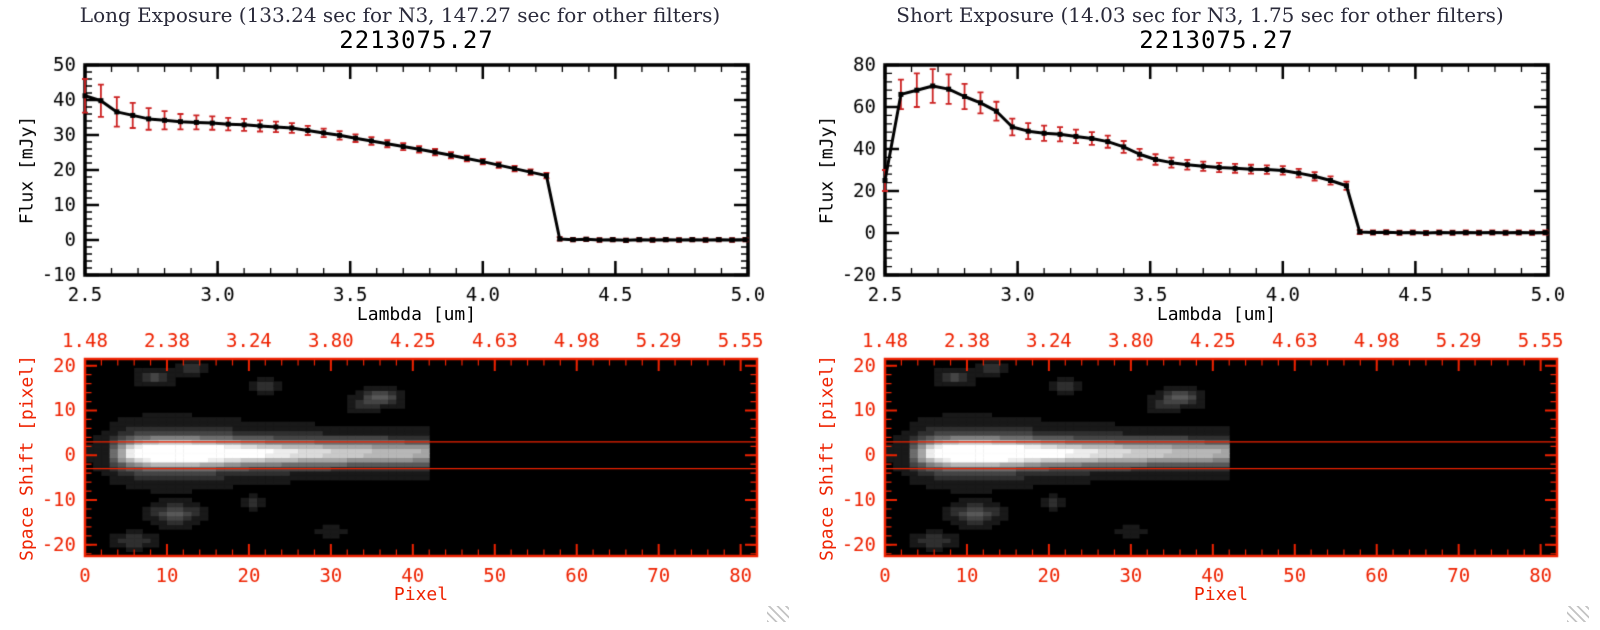 Image resolution: width=1600 pixels, height=630 pixels. What do you see at coordinates (27, 170) in the screenshot?
I see `spectrum-ylabel-long: Flux [mJy]` at bounding box center [27, 170].